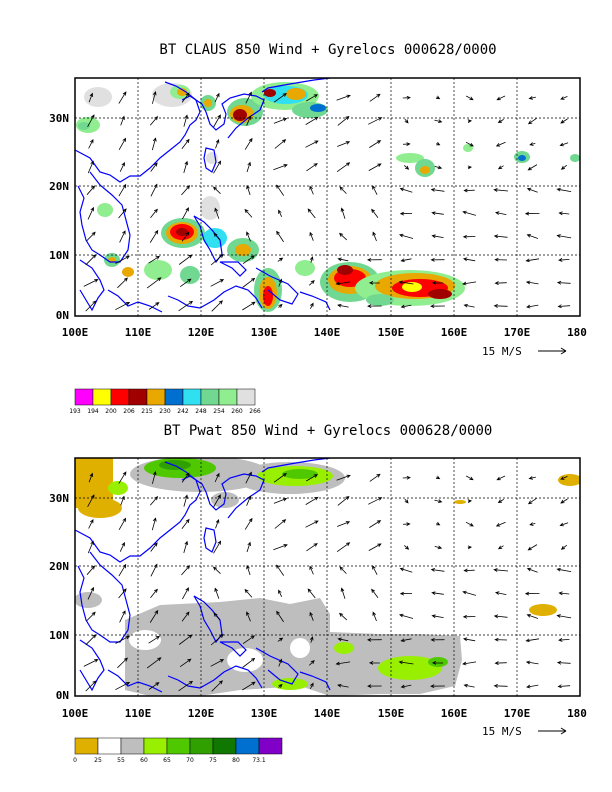 This screenshot has width=612, height=792. What do you see at coordinates (502, 351) in the screenshot?
I see `top-vector-scale-label: 15 M/S` at bounding box center [502, 351].